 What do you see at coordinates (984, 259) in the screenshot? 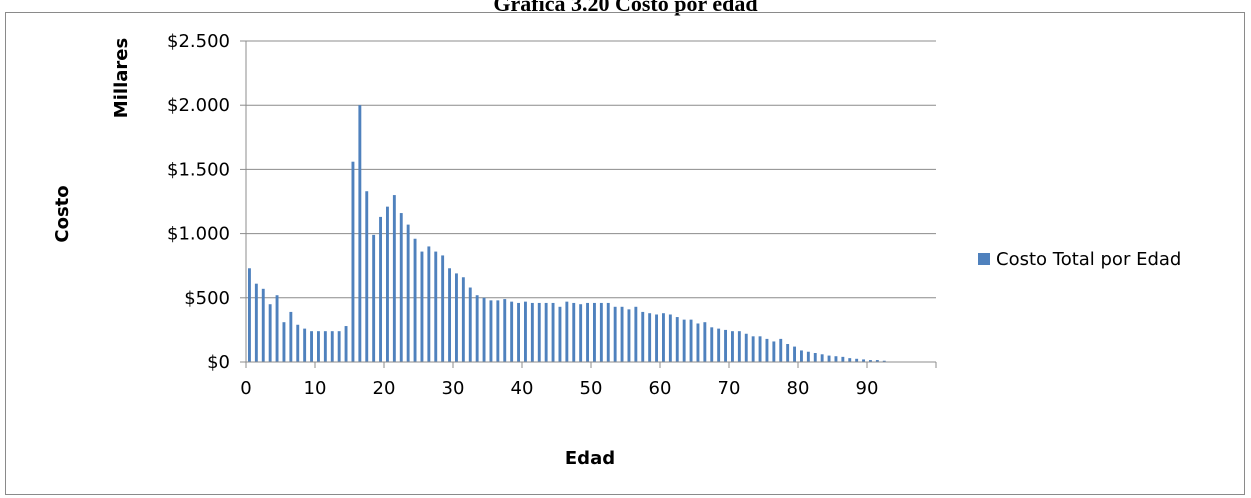
I see `legend-swatch` at bounding box center [984, 259].